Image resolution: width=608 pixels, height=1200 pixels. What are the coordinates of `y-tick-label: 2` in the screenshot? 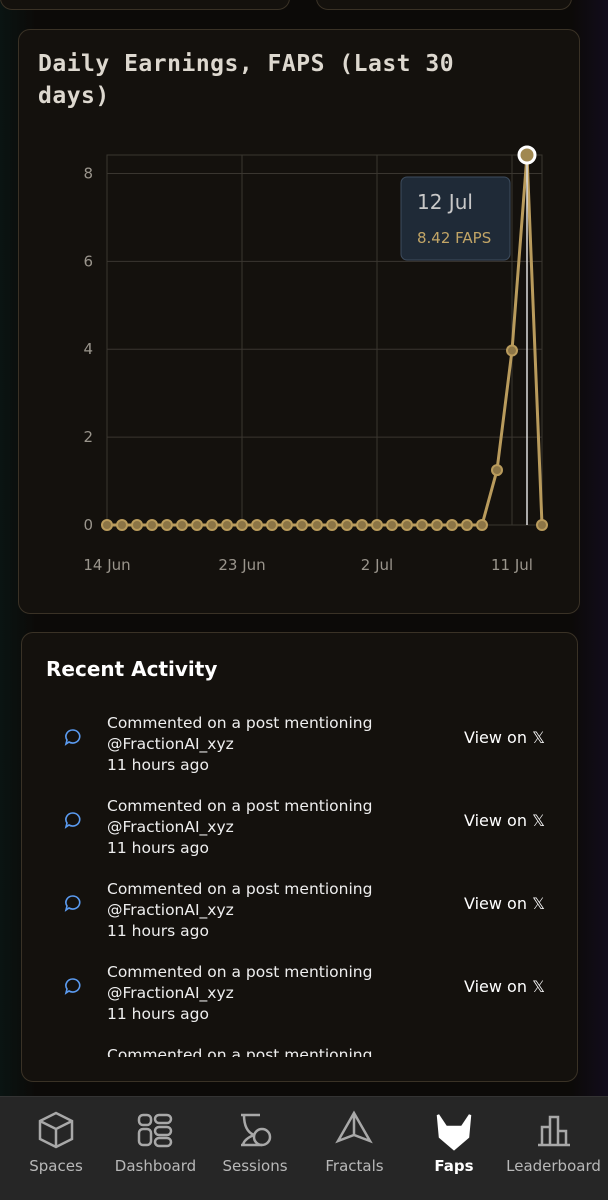 It's located at (88, 437).